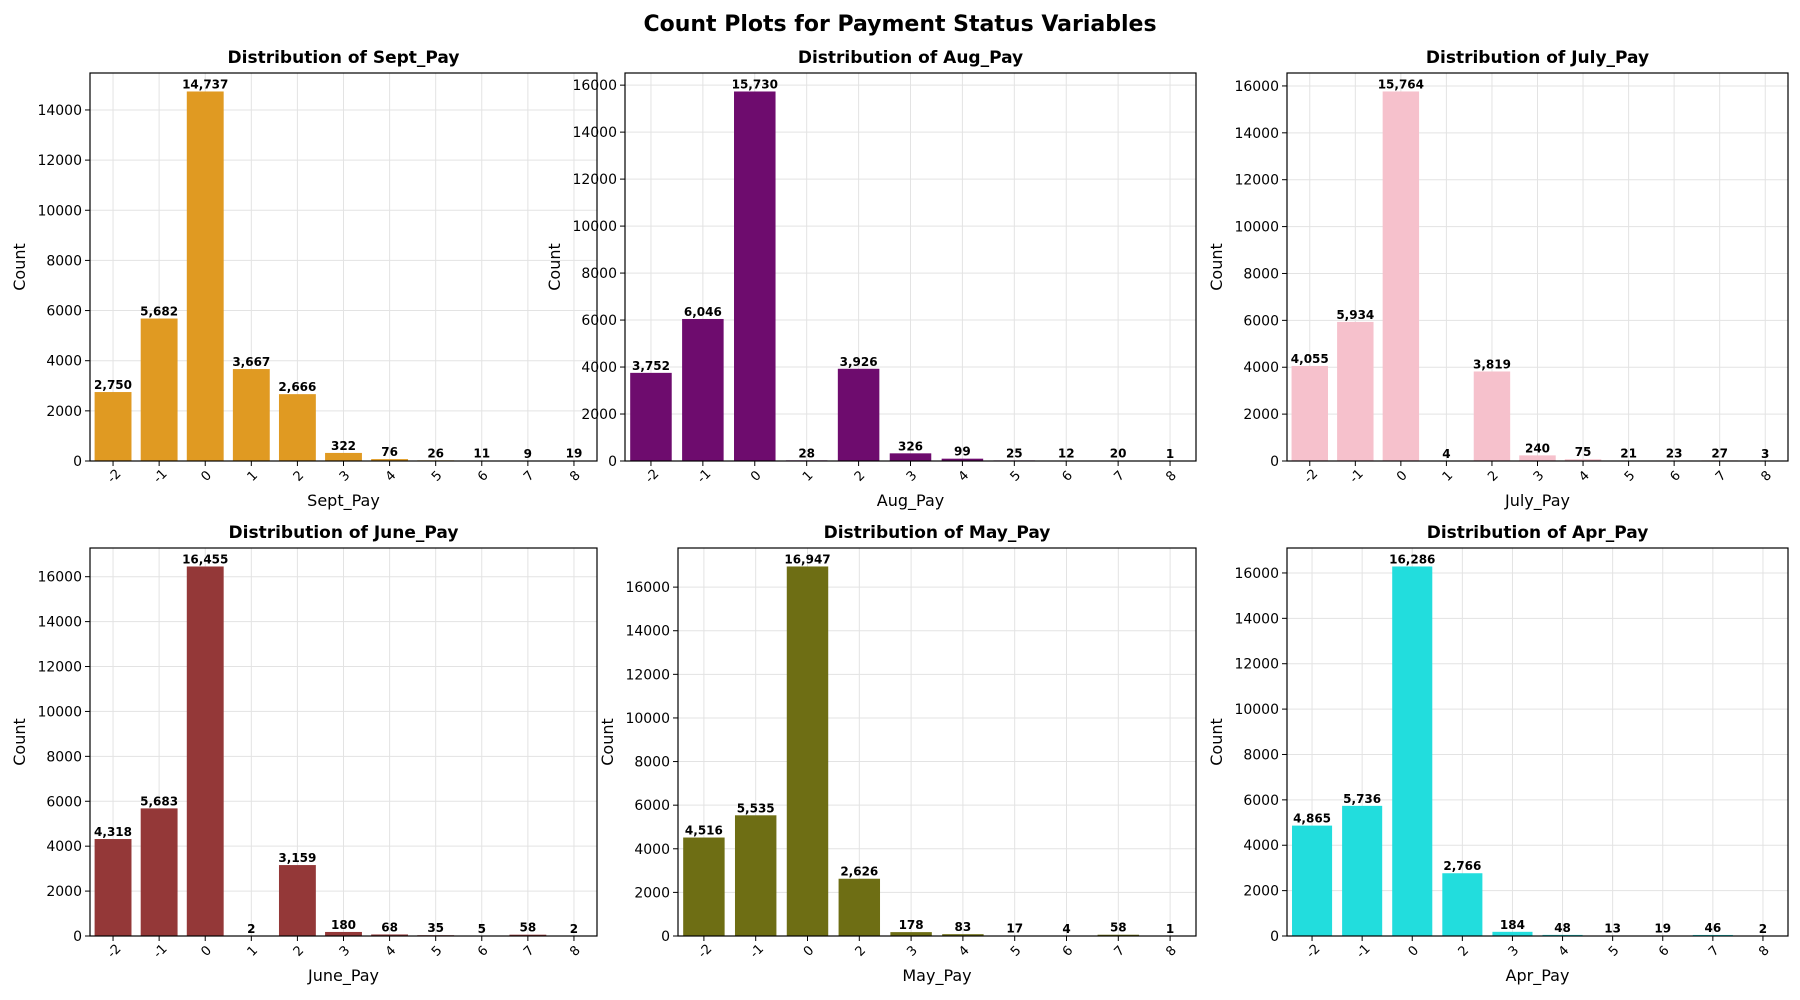 The image size is (1800, 1000). I want to click on y-tick-label: 10000, so click(594, 227).